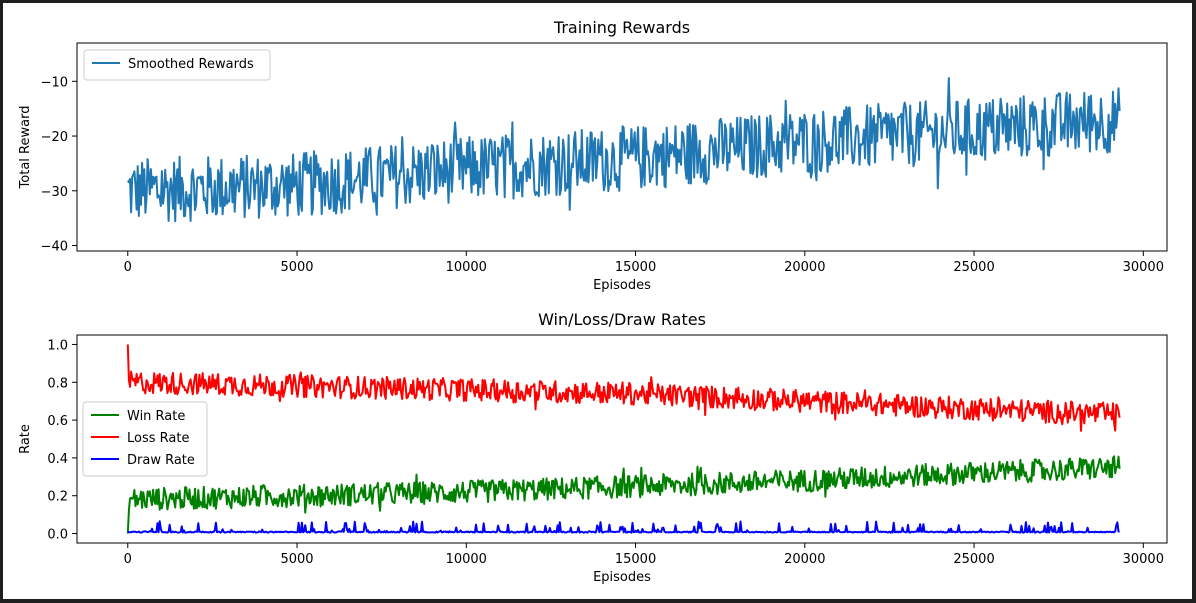  What do you see at coordinates (25, 148) in the screenshot?
I see `y-axis-label: Total Reward` at bounding box center [25, 148].